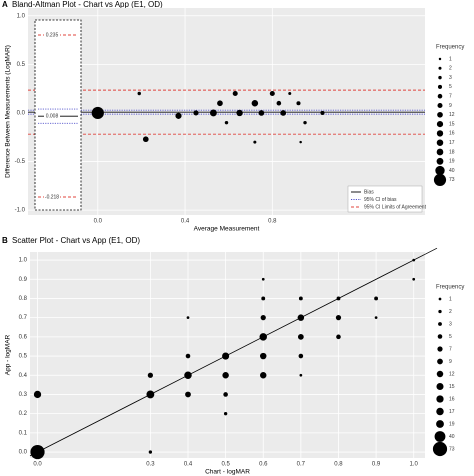  What do you see at coordinates (5, 240) in the screenshot?
I see `panel-label: B` at bounding box center [5, 240].